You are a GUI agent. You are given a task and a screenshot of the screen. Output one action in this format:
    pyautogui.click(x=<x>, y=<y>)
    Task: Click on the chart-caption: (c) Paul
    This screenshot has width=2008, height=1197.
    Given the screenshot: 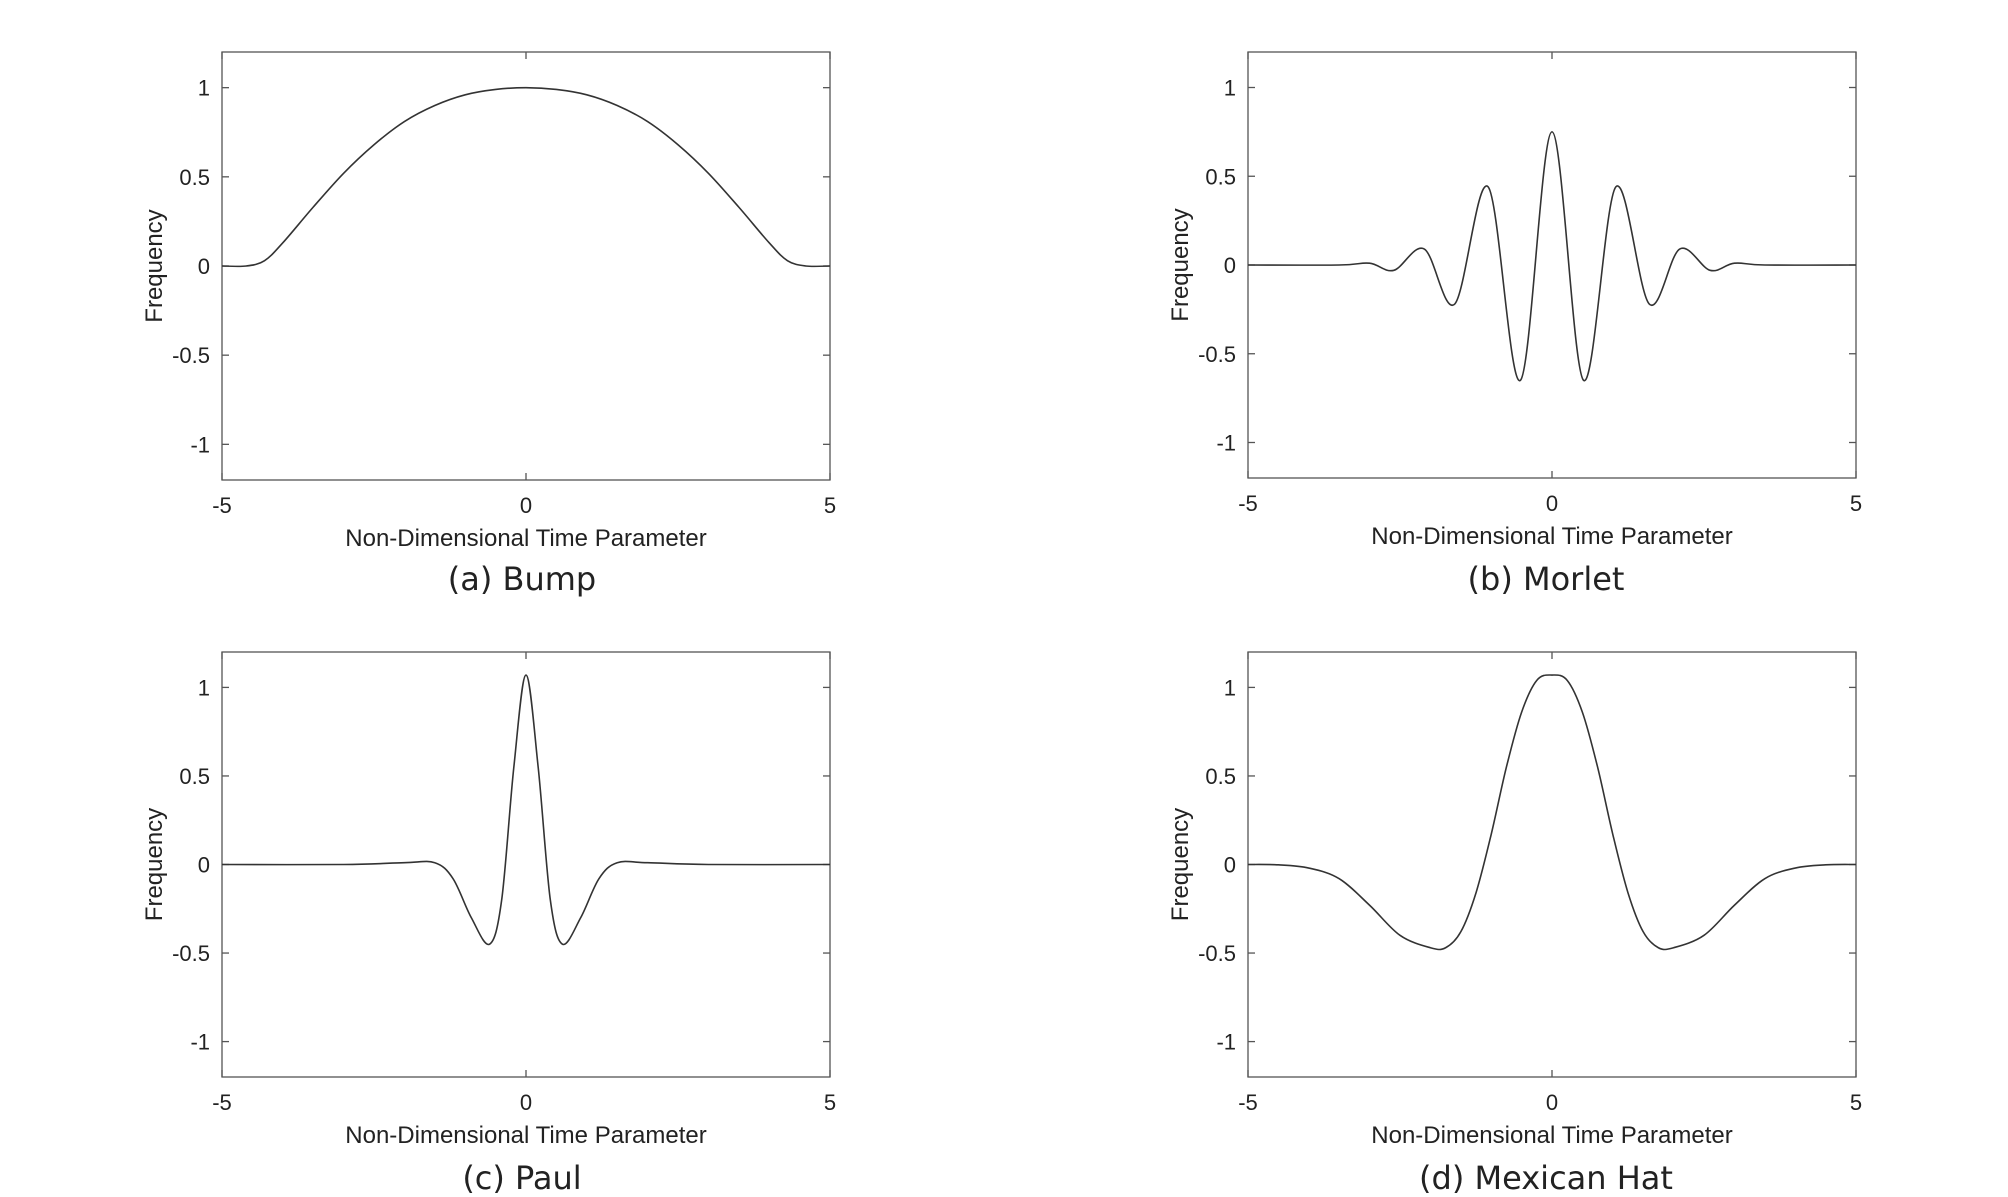 What is the action you would take?
    pyautogui.click(x=522, y=1178)
    